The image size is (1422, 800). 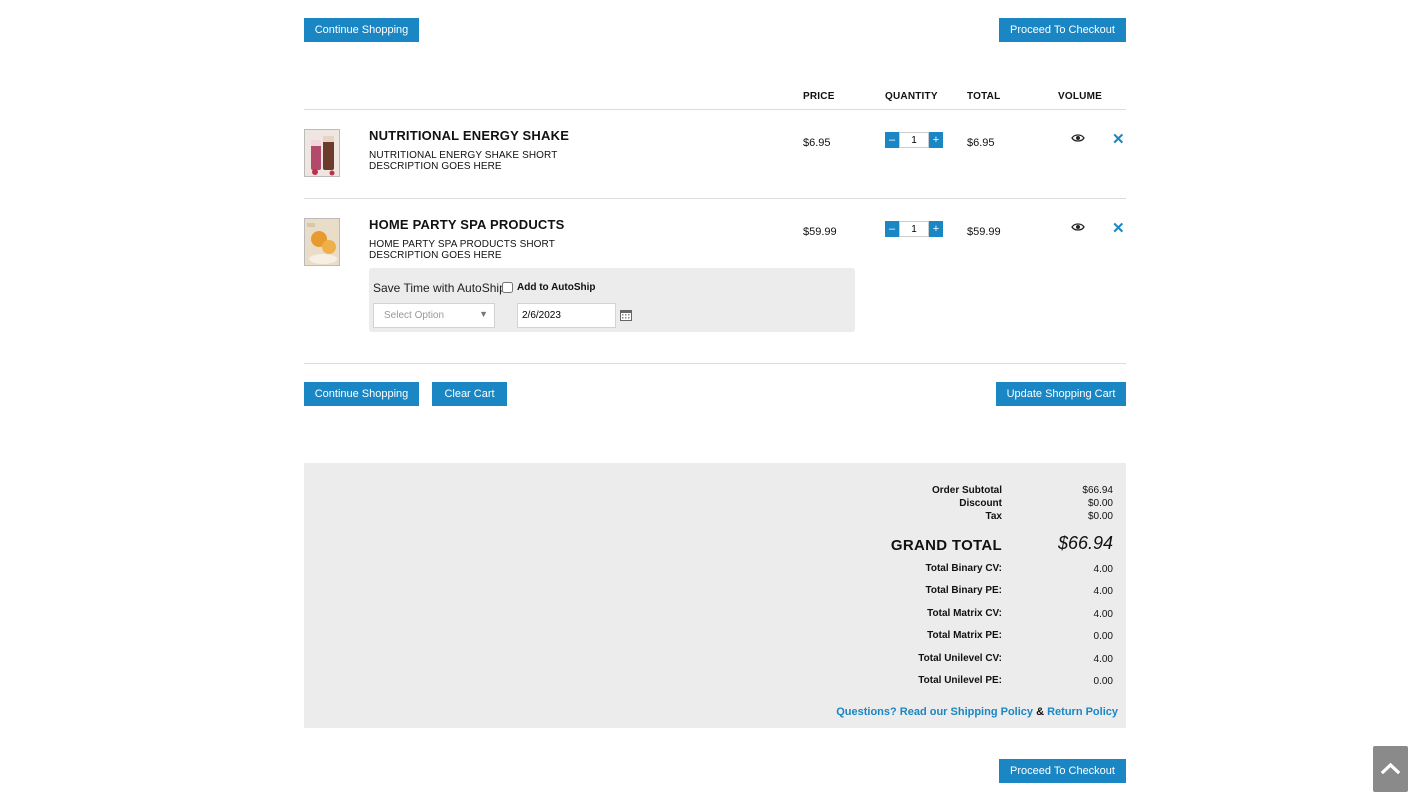 What do you see at coordinates (626, 315) in the screenshot?
I see `calendar-icon` at bounding box center [626, 315].